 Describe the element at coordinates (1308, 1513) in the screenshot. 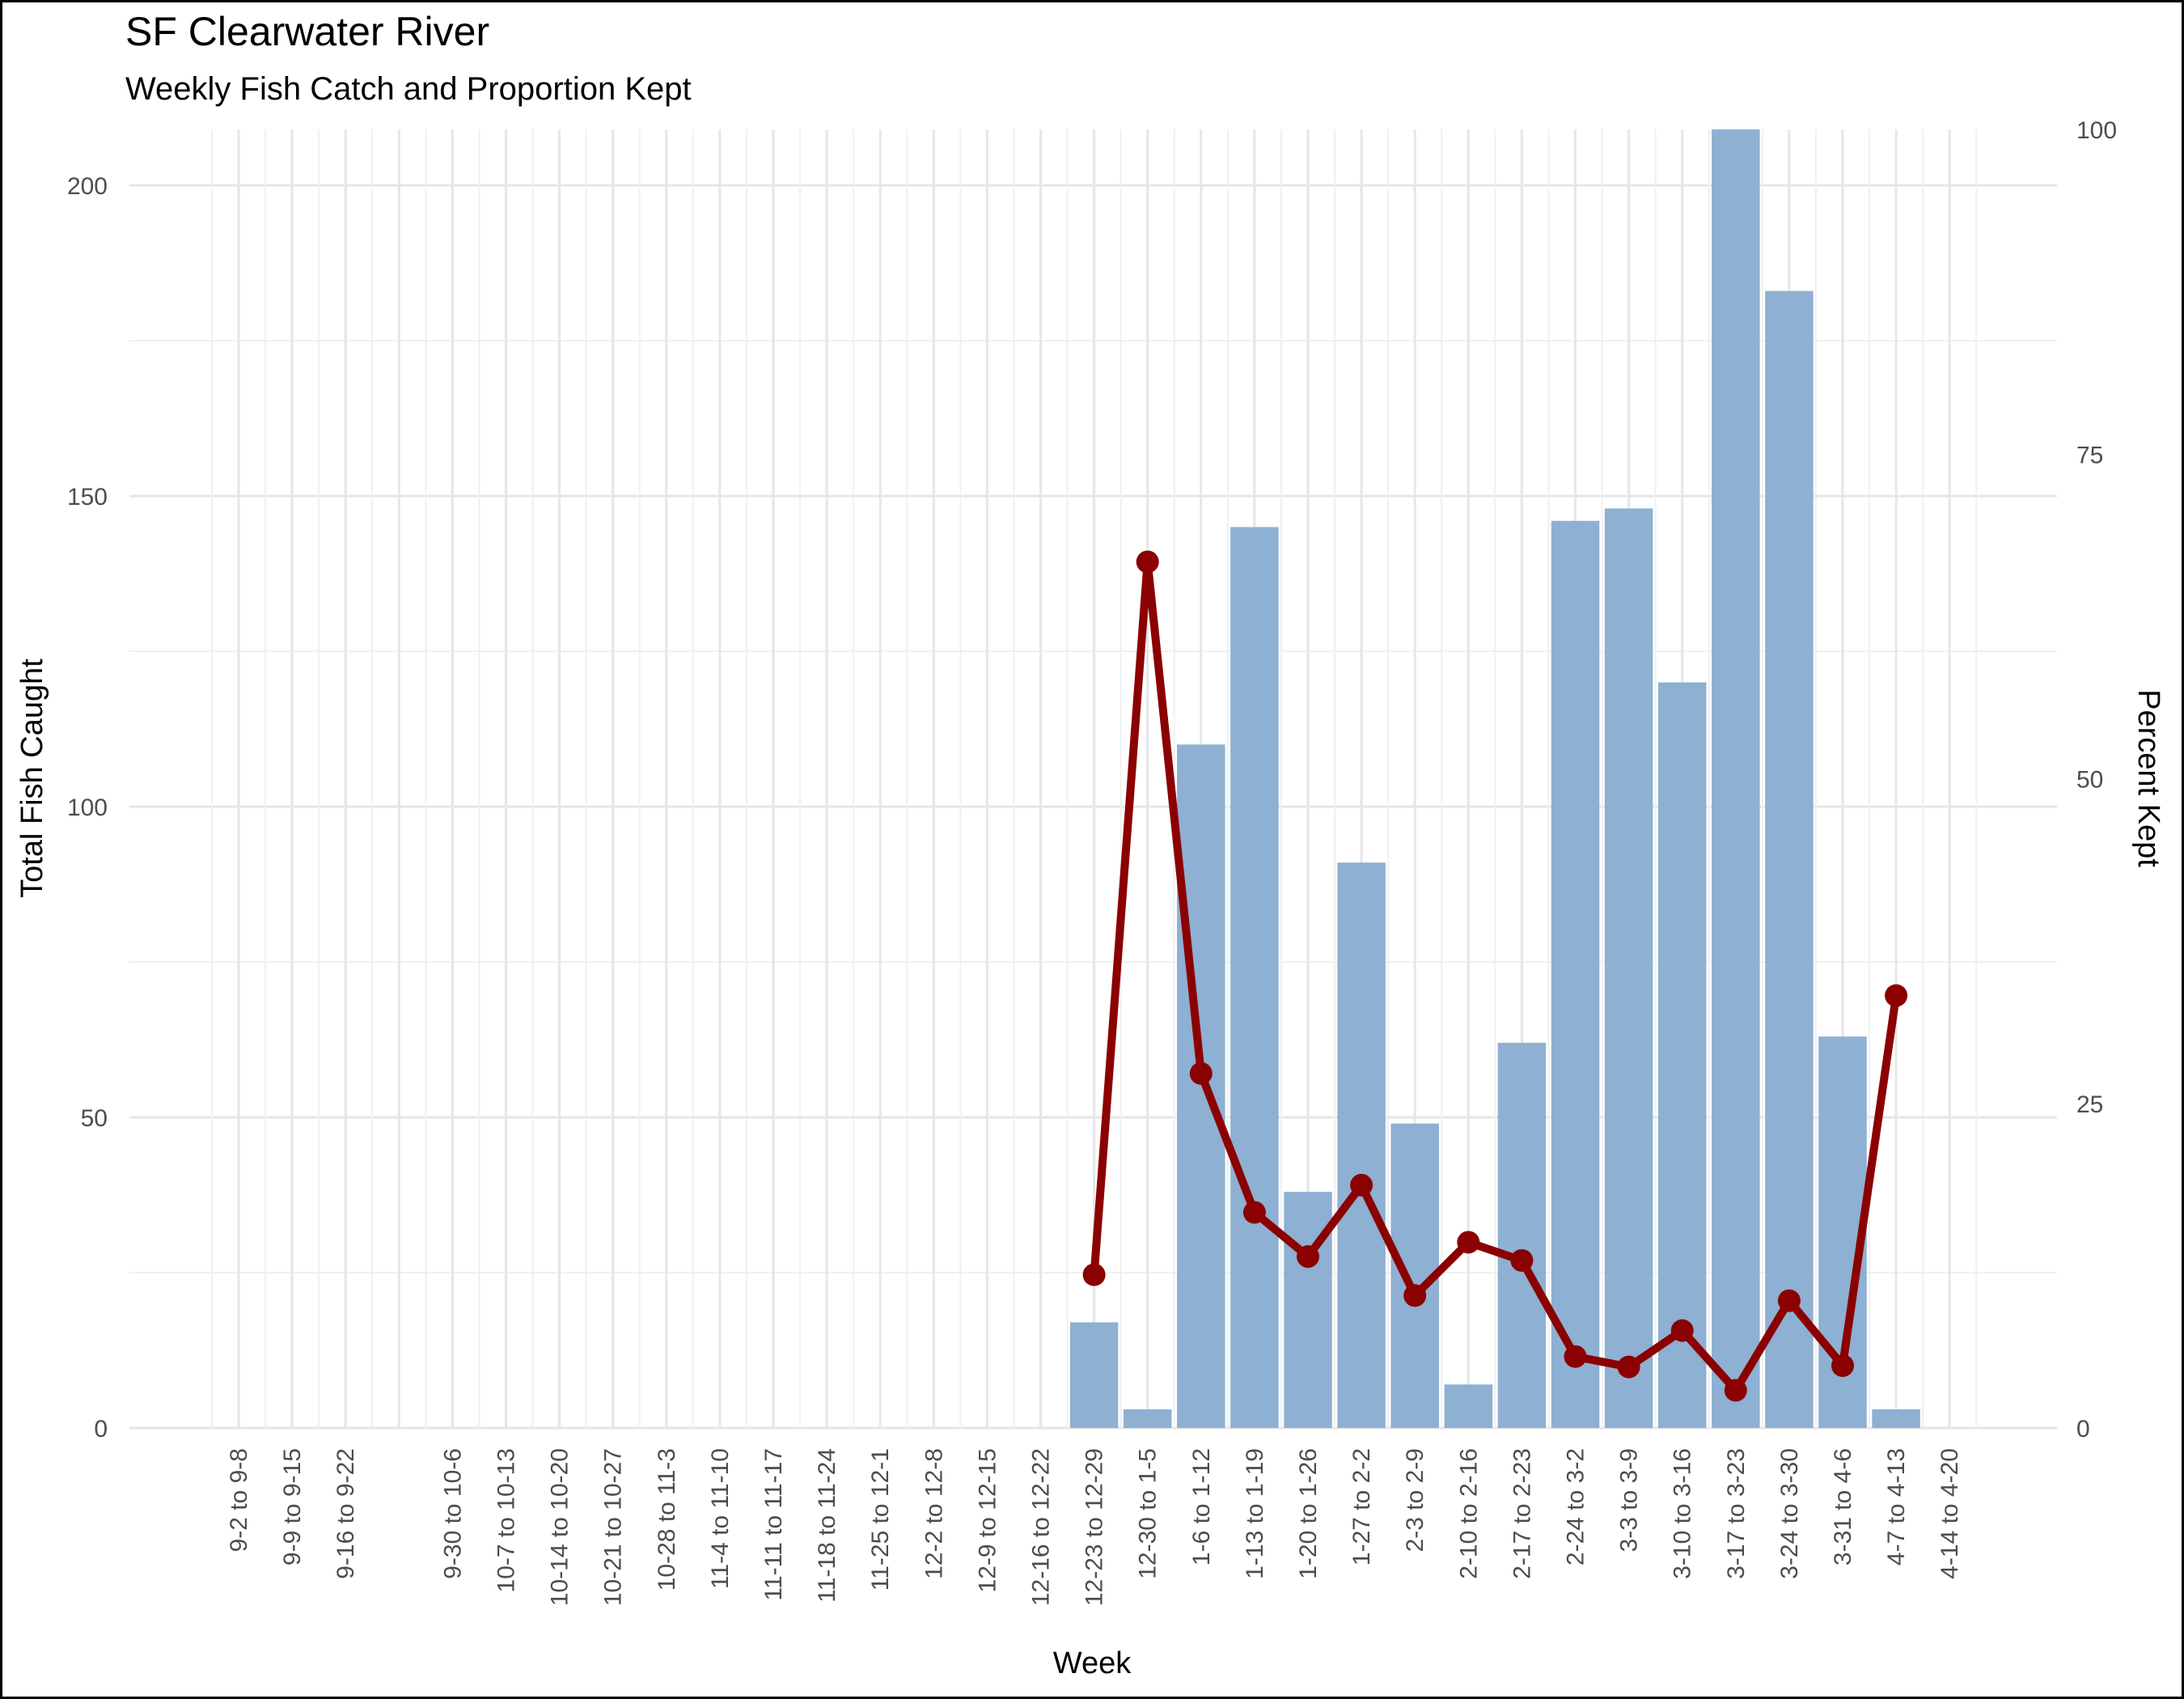

I see `x-tick-label: 1-20 to 1-26` at that location.